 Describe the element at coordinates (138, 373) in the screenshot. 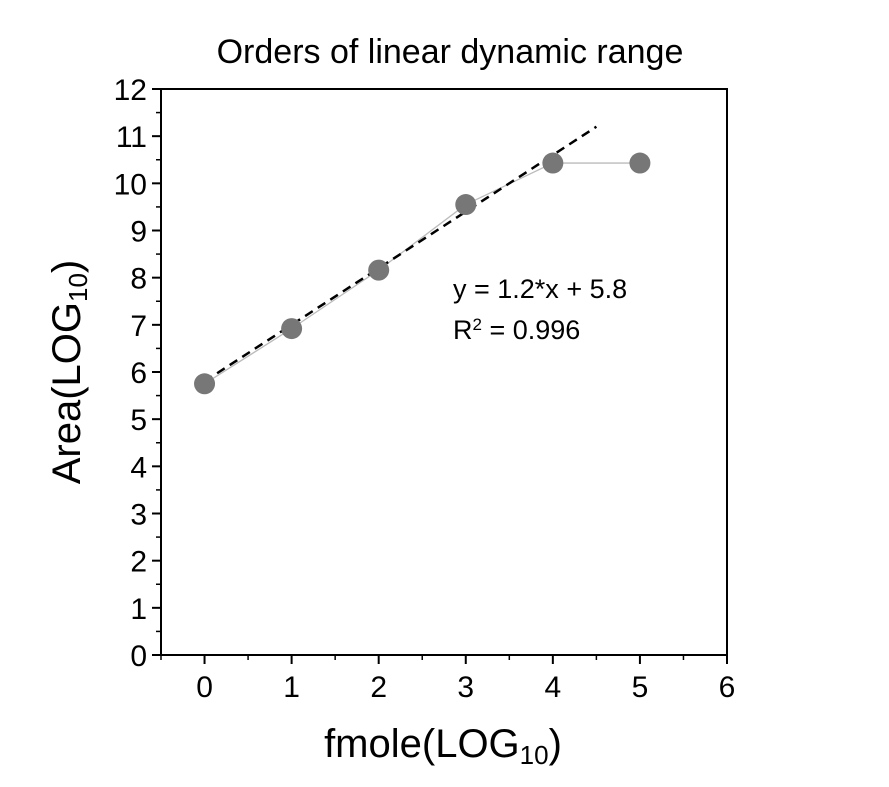

I see `y-tick-label: 6` at that location.